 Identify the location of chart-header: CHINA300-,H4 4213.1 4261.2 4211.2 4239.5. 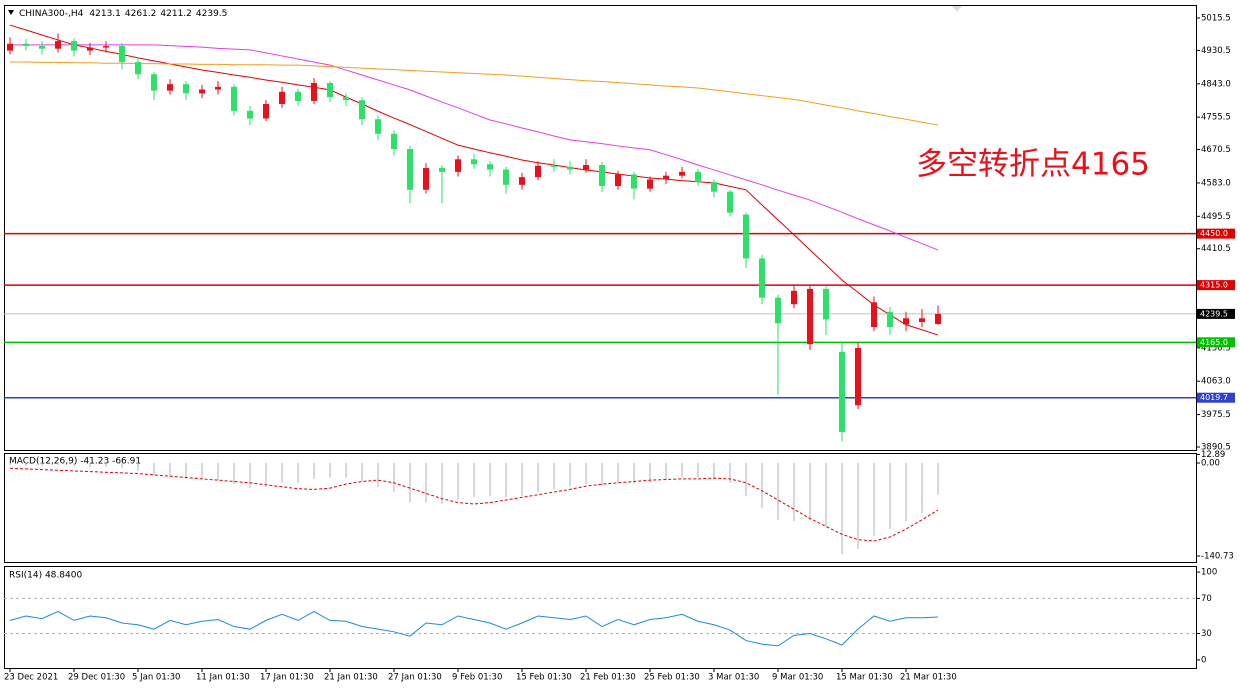
(123, 14).